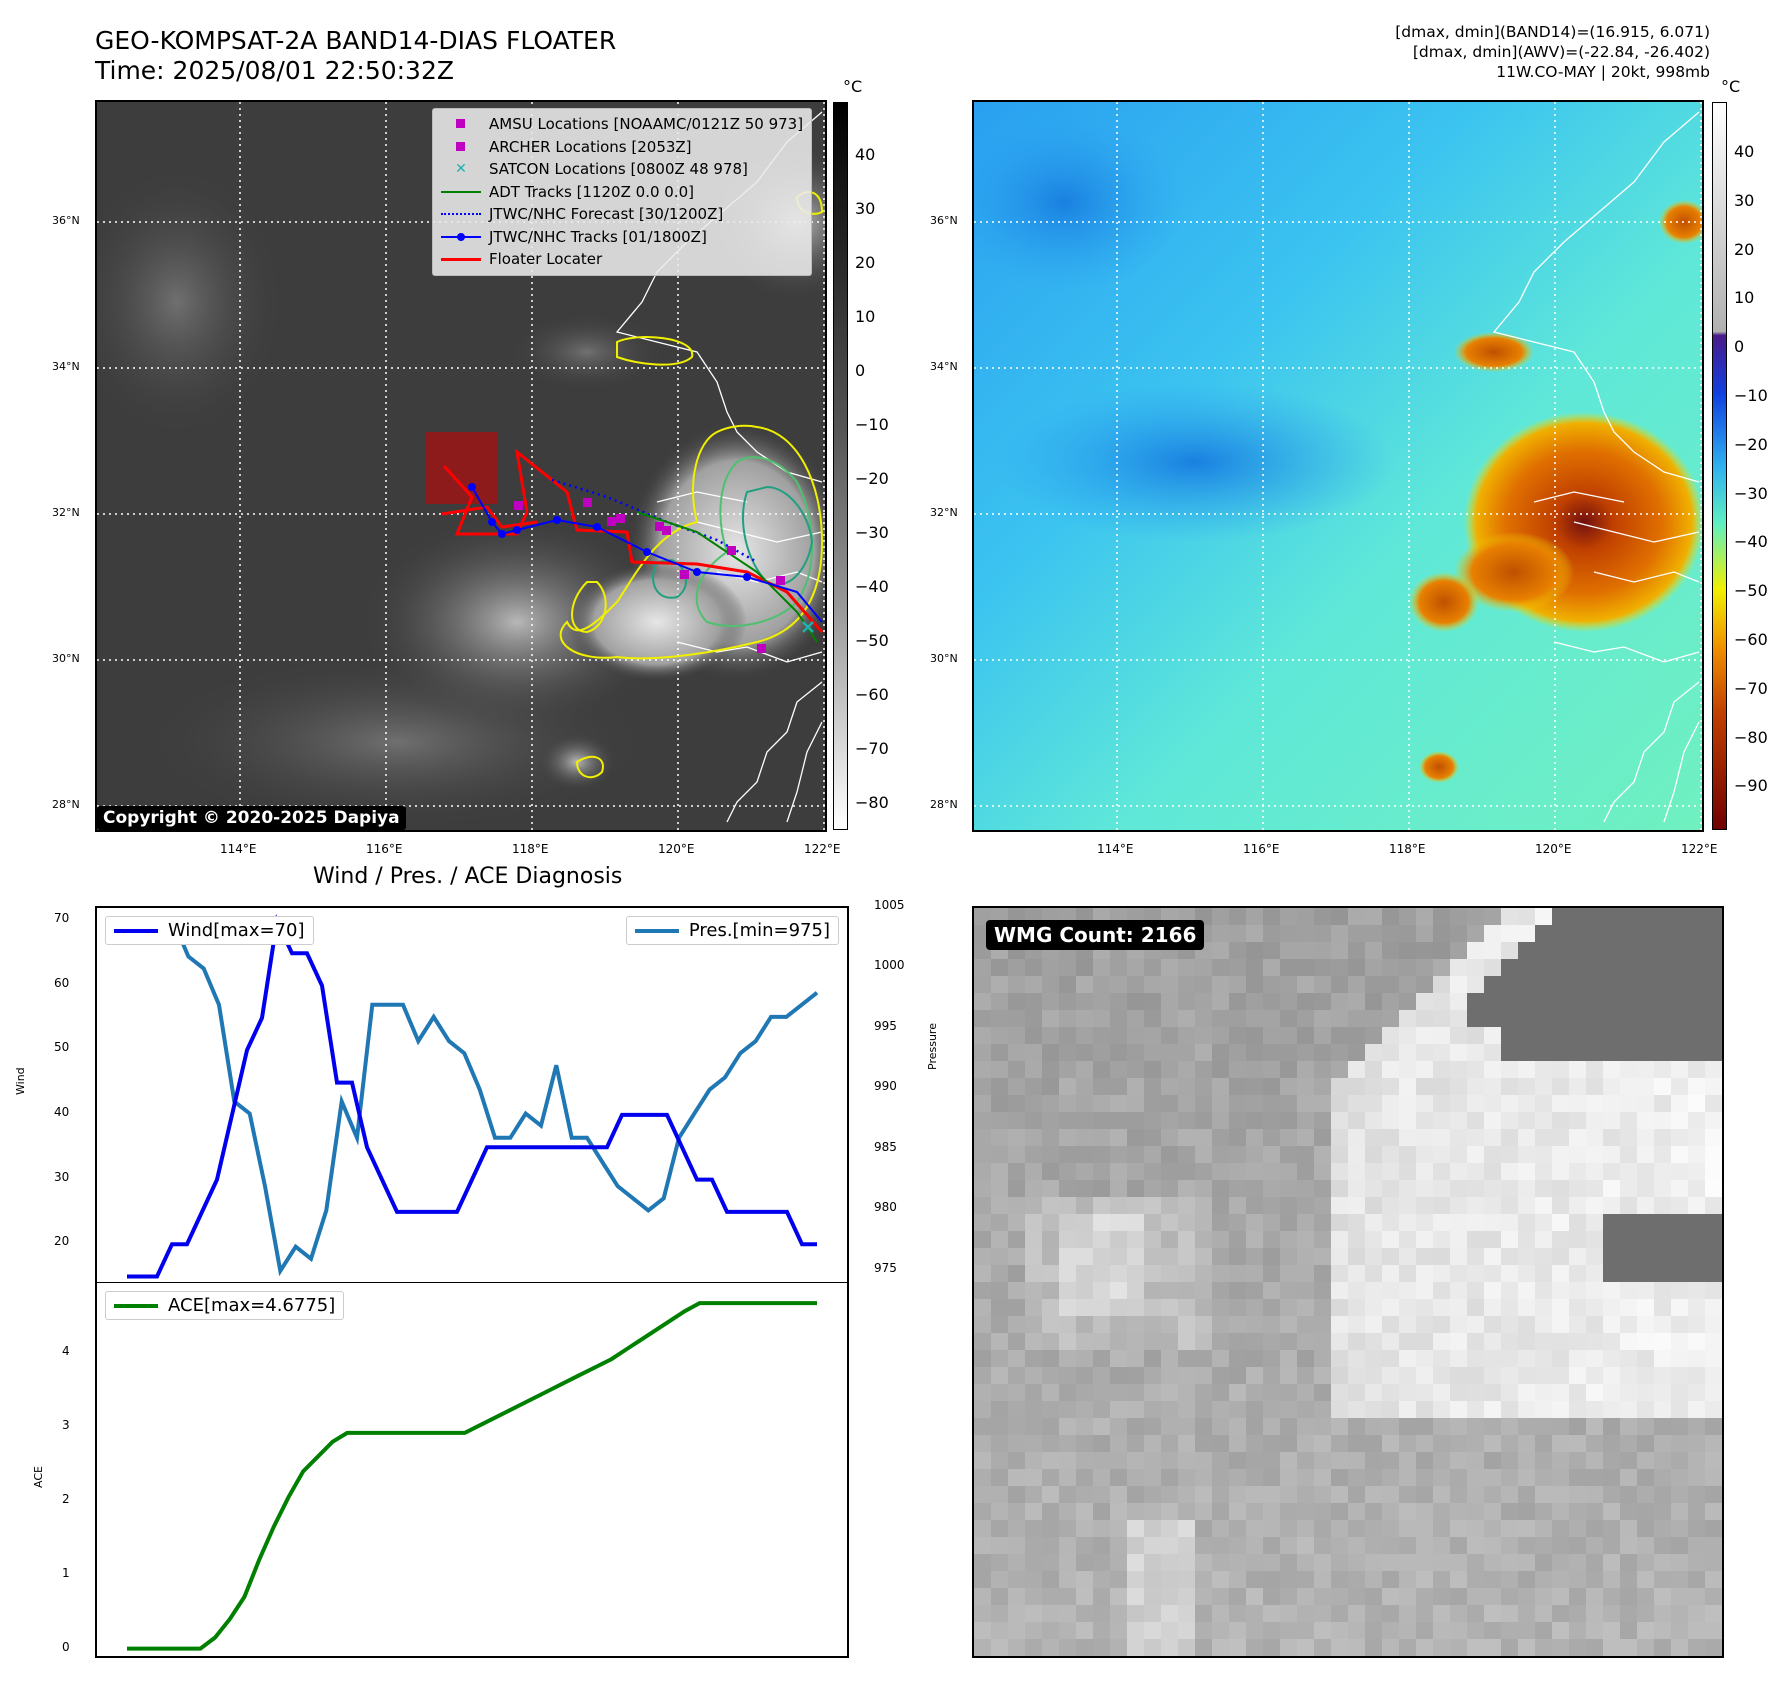 Image resolution: width=1788 pixels, height=1690 pixels. I want to click on copyright-badge: Copyright © 2020-2025 Dapiya, so click(251, 818).